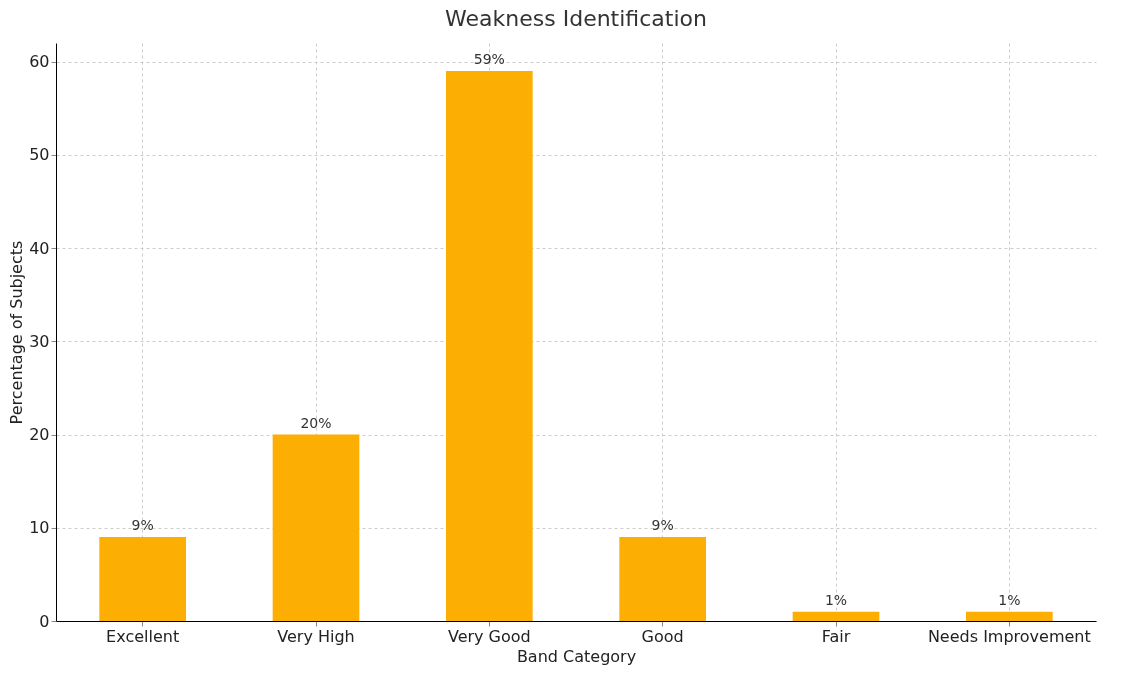 Image resolution: width=1124 pixels, height=675 pixels. Describe the element at coordinates (489, 636) in the screenshot. I see `x-tick-label: Very Good` at that location.